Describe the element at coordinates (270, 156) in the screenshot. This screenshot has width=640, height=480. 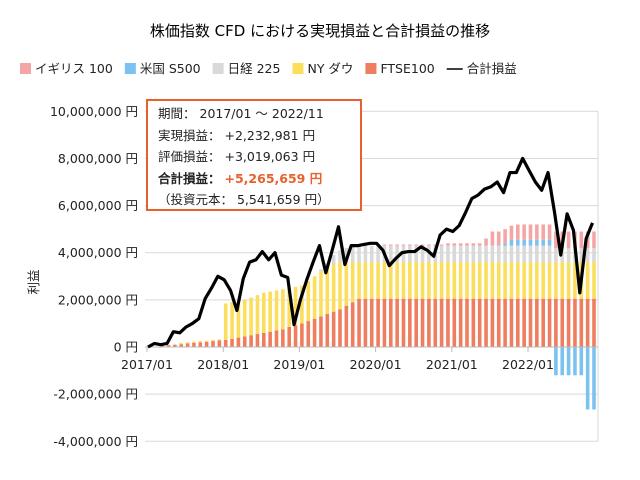
I see `unrealized-value: +3,019,063 円` at that location.